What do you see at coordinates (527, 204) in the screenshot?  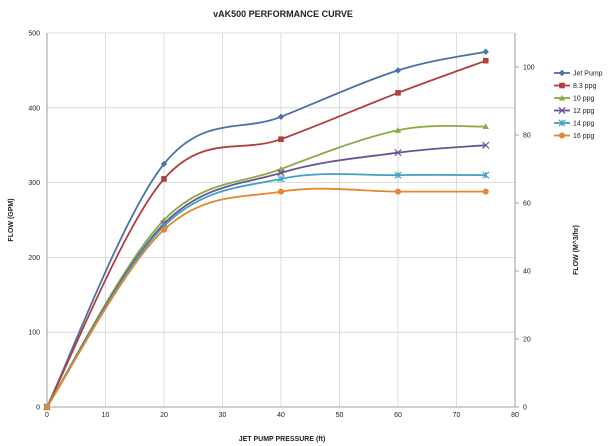 I see `y2-tick-label: 60` at bounding box center [527, 204].